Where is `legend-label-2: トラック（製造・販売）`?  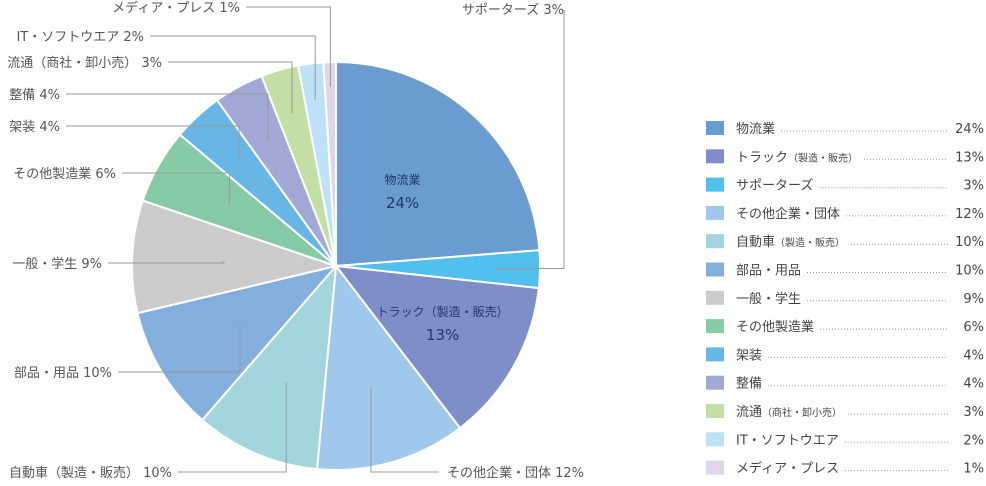 legend-label-2: トラック（製造・販売） is located at coordinates (797, 157).